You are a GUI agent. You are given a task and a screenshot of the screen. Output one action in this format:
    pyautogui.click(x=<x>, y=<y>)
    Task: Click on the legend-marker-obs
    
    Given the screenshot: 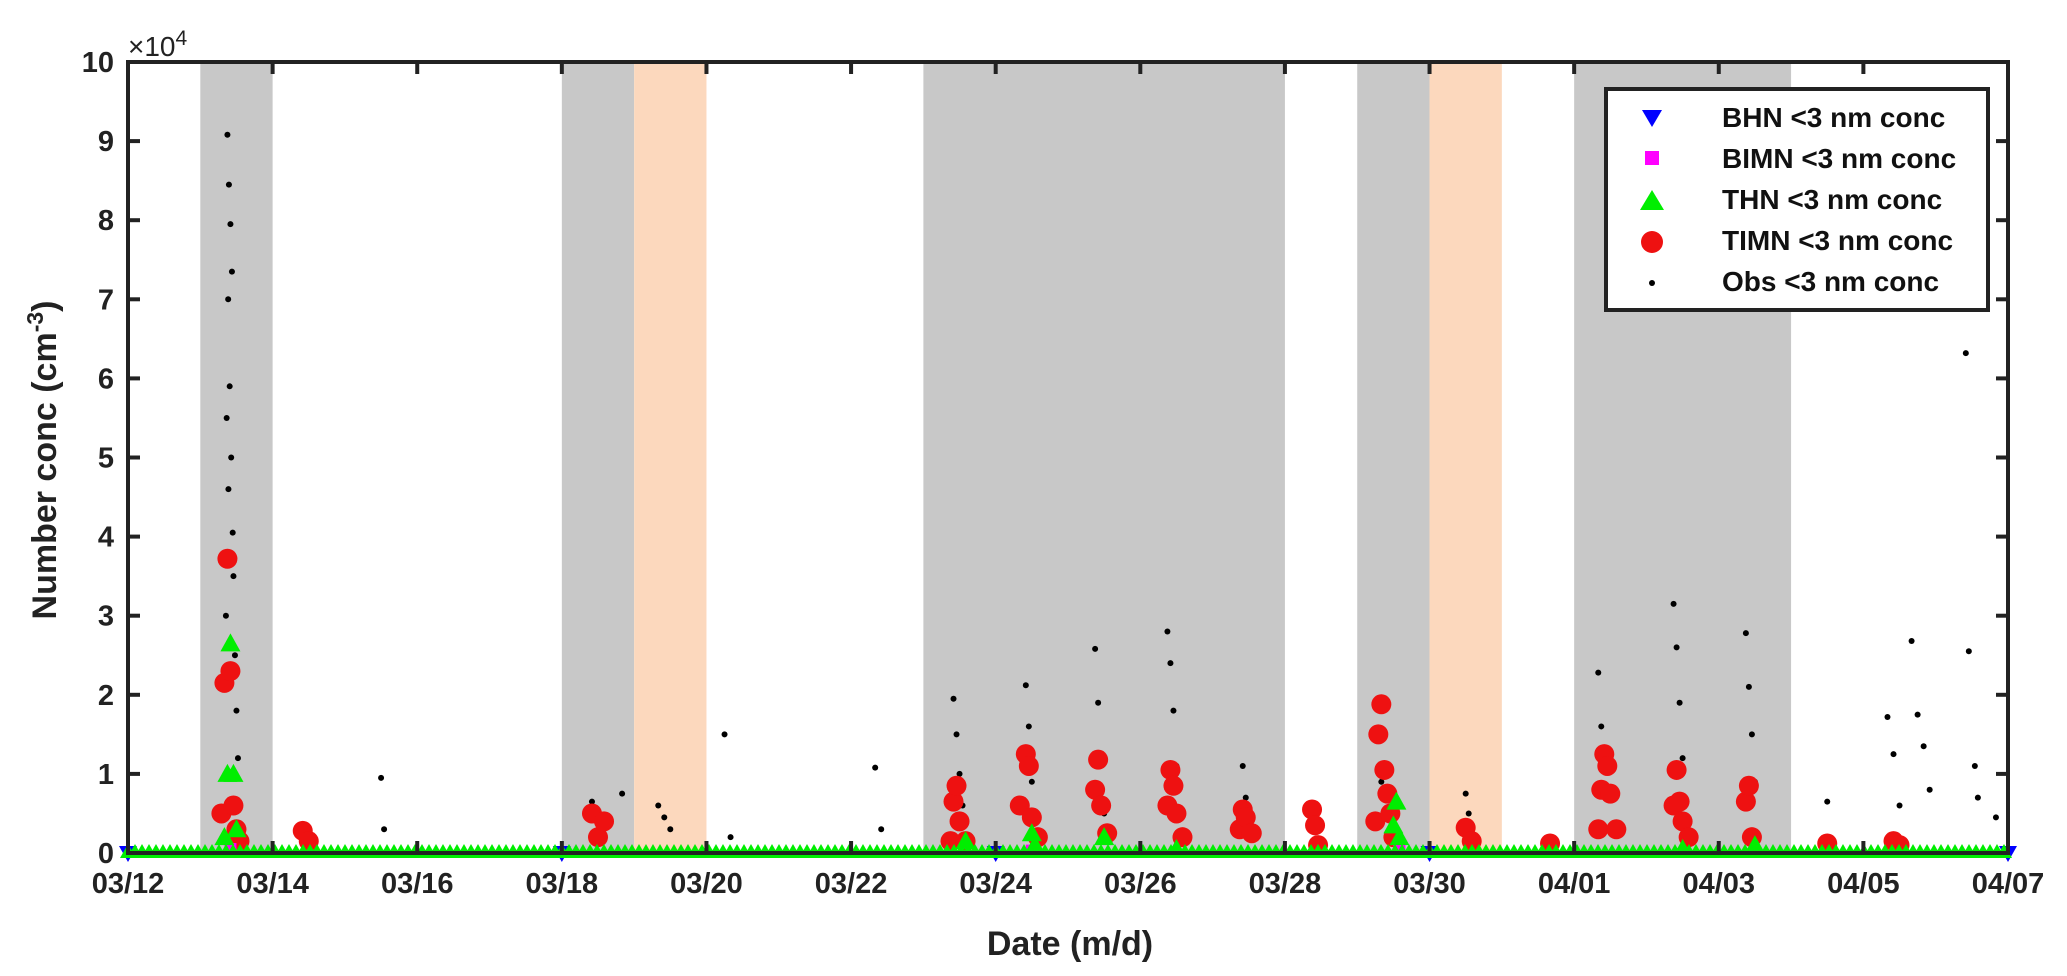 What is the action you would take?
    pyautogui.click(x=1652, y=283)
    